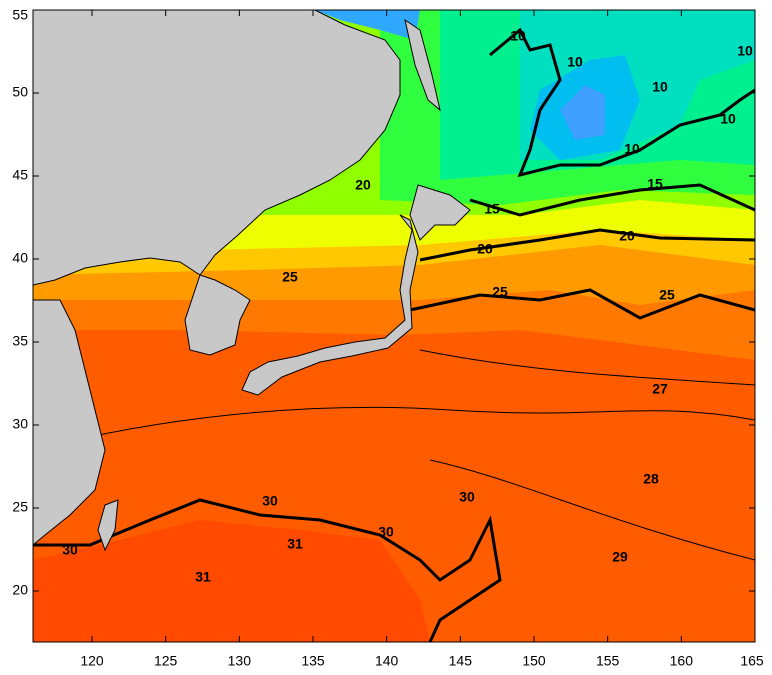 This screenshot has height=675, width=772. I want to click on hokkaido, so click(440, 212).